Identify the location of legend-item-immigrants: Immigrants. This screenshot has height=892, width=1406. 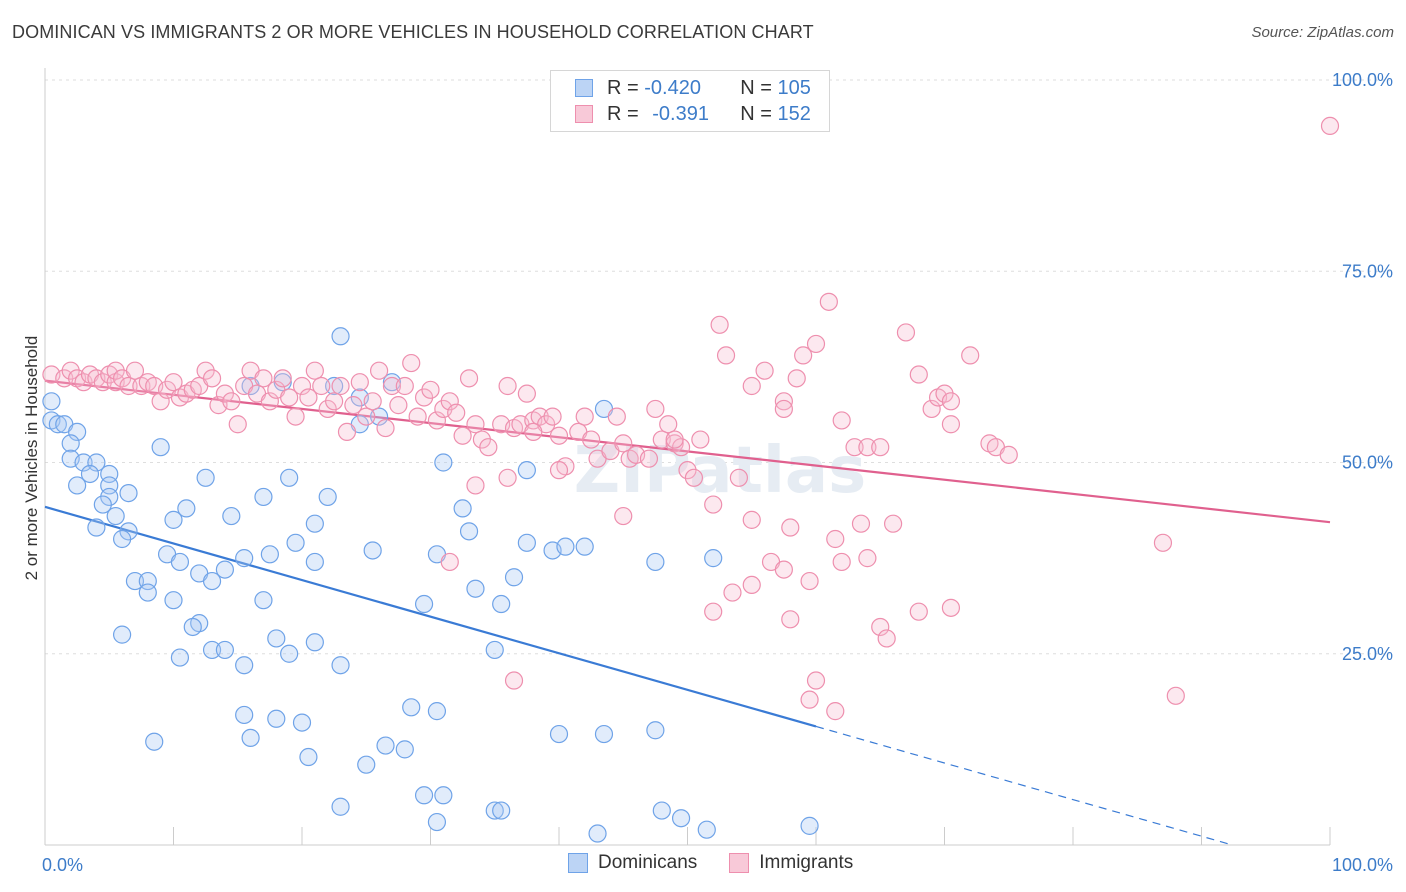
(791, 863).